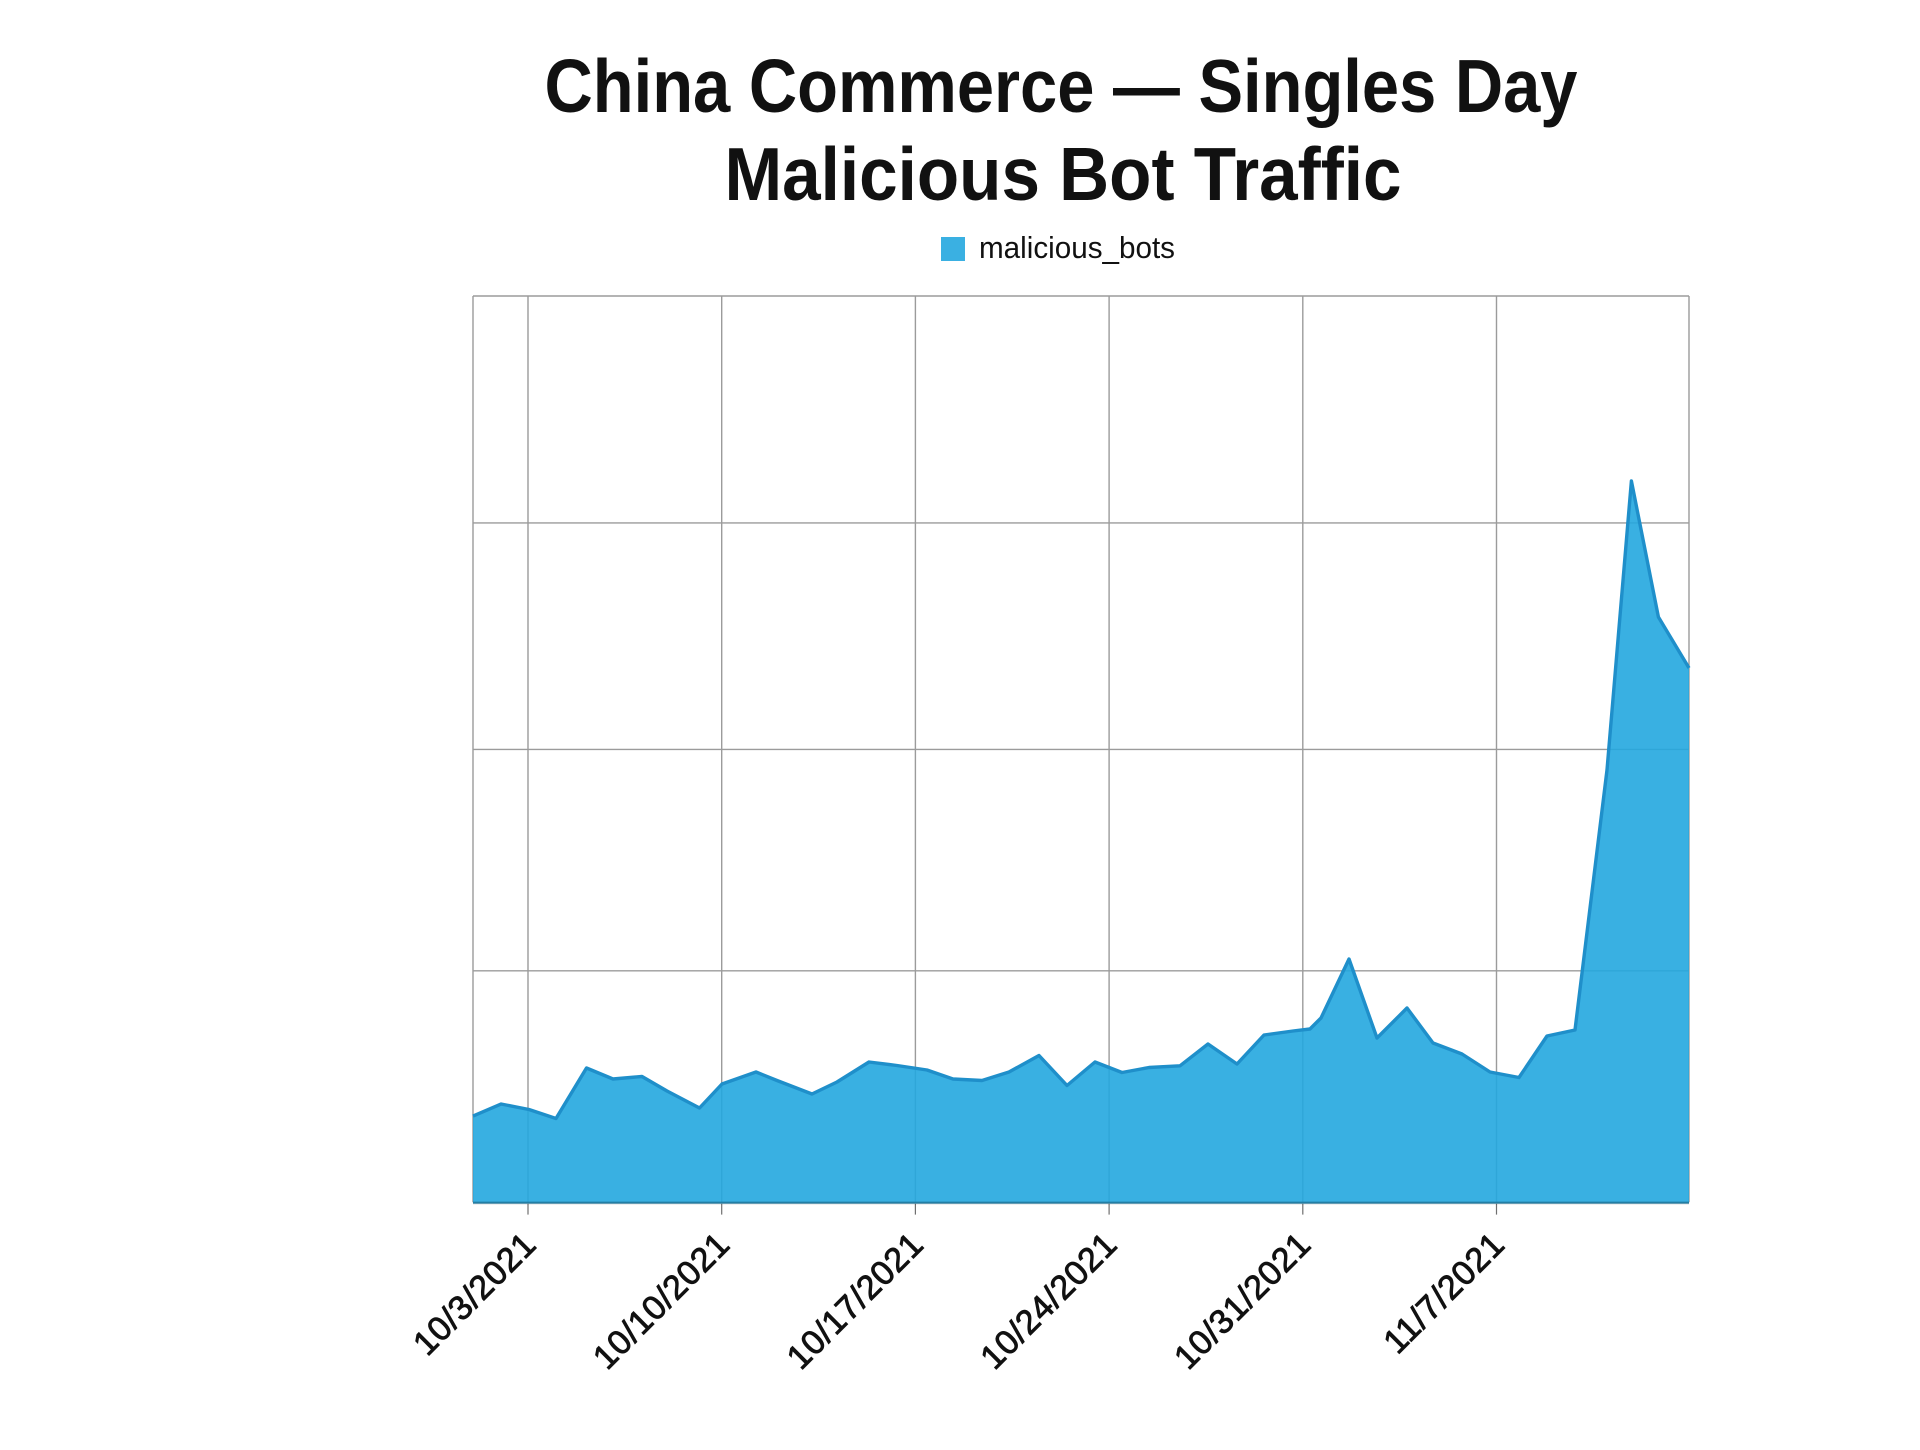 This screenshot has height=1450, width=1920. What do you see at coordinates (661, 1300) in the screenshot?
I see `svg-text: 10/10/2021` at bounding box center [661, 1300].